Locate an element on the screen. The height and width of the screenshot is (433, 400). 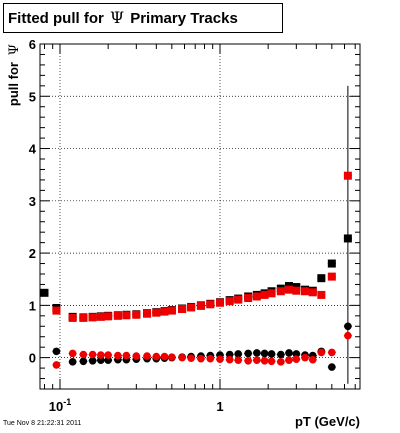
y-tick-label: 0 is located at coordinates (32, 358).